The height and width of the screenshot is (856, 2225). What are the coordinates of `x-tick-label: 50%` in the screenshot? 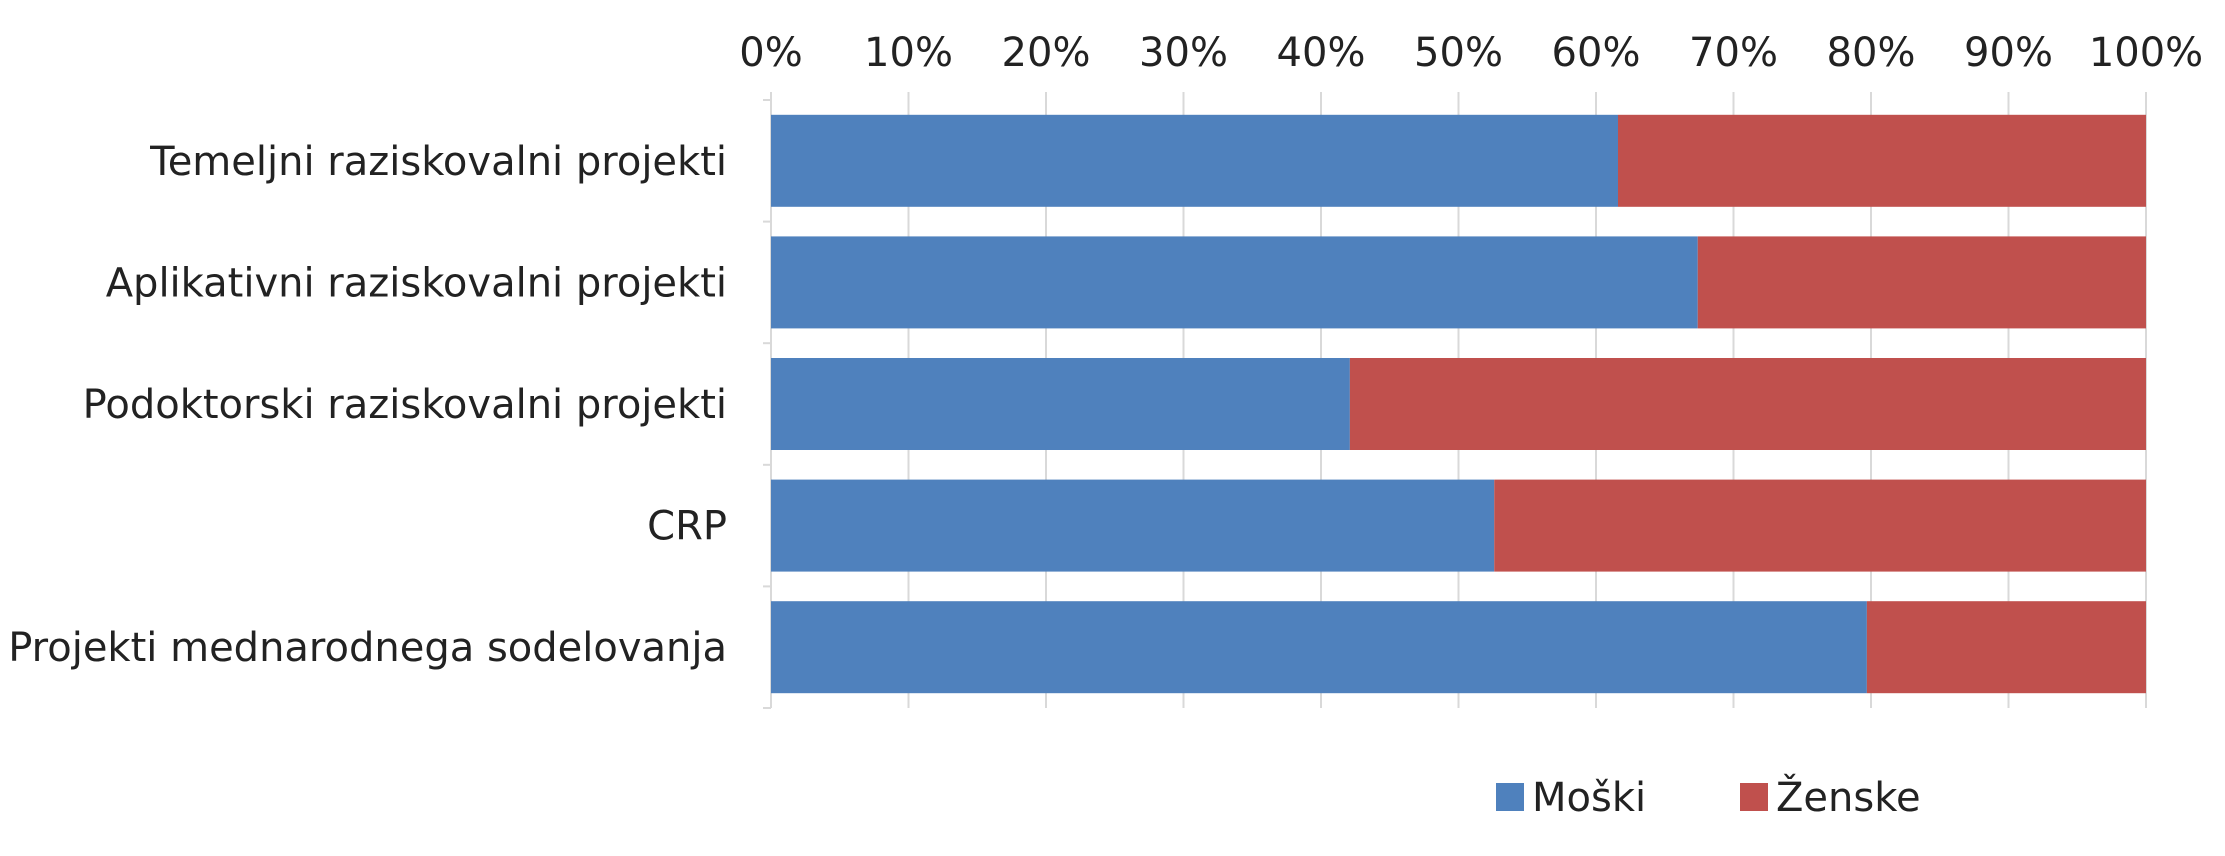 It's located at (1458, 53).